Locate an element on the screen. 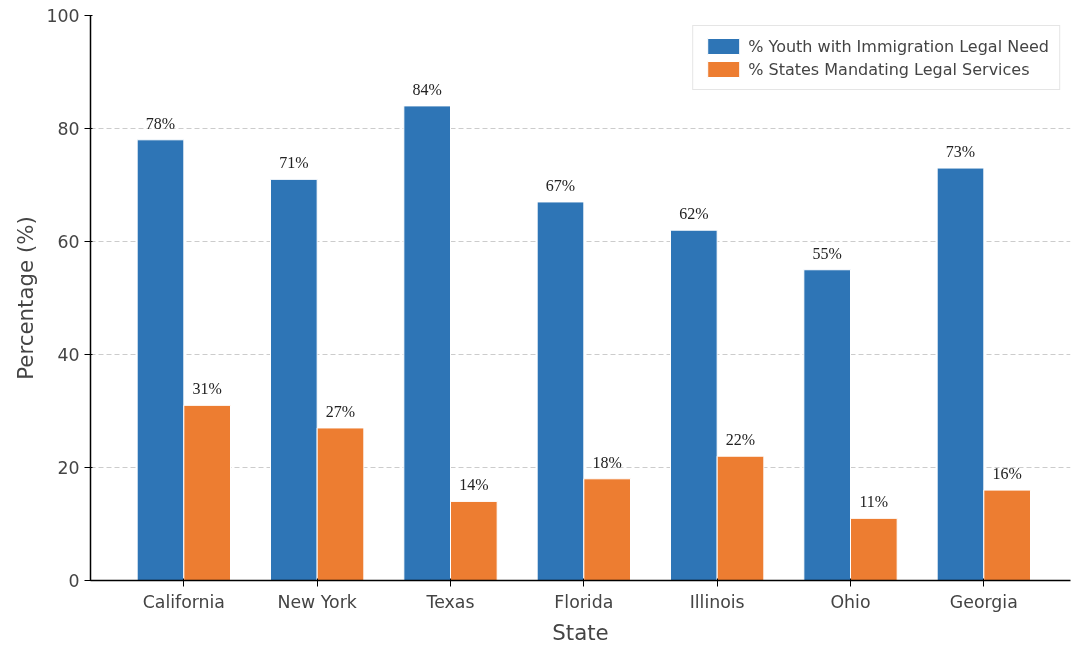 The image size is (1075, 650). y-tick-label: 40 is located at coordinates (68, 355).